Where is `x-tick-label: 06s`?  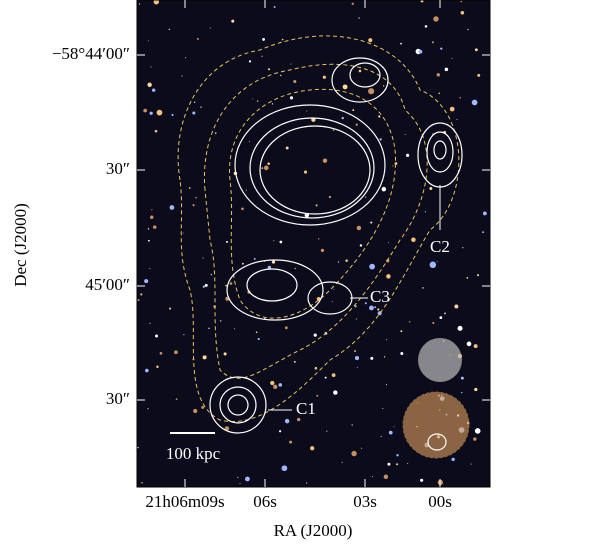 x-tick-label: 06s is located at coordinates (265, 501).